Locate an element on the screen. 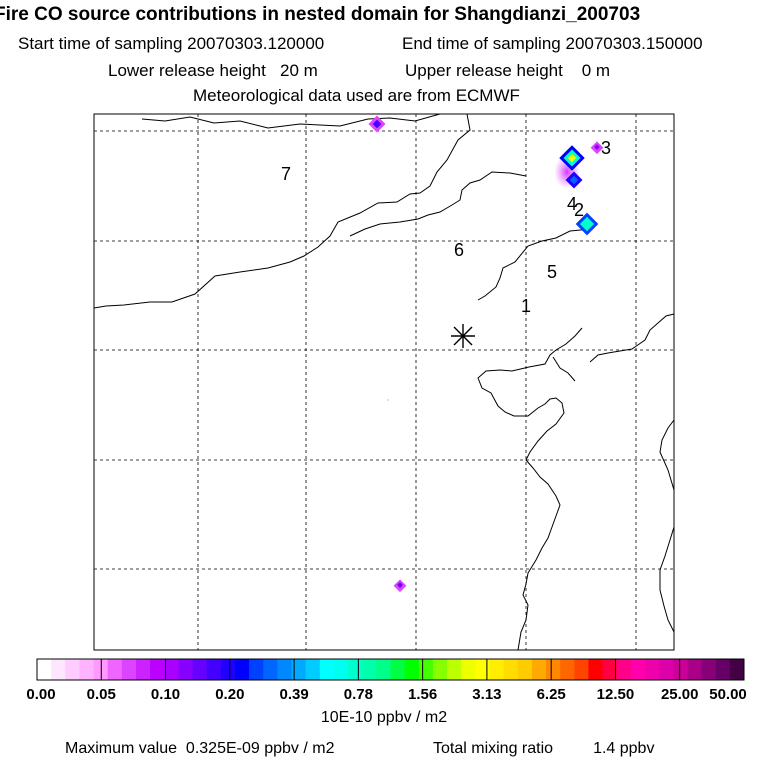 Image resolution: width=768 pixels, height=768 pixels. colorbar-label: 6.25 is located at coordinates (551, 694).